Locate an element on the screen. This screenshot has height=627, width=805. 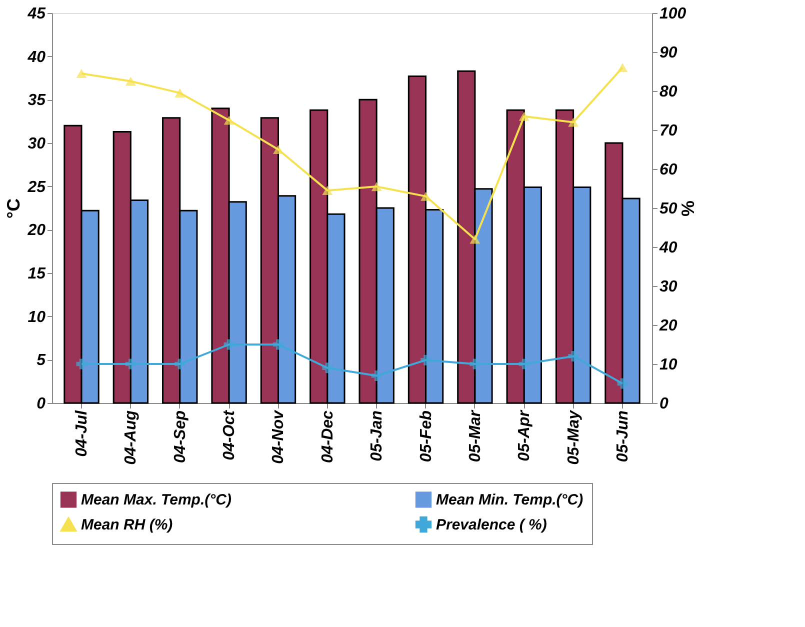
y2-tick-label: 80 is located at coordinates (669, 92).